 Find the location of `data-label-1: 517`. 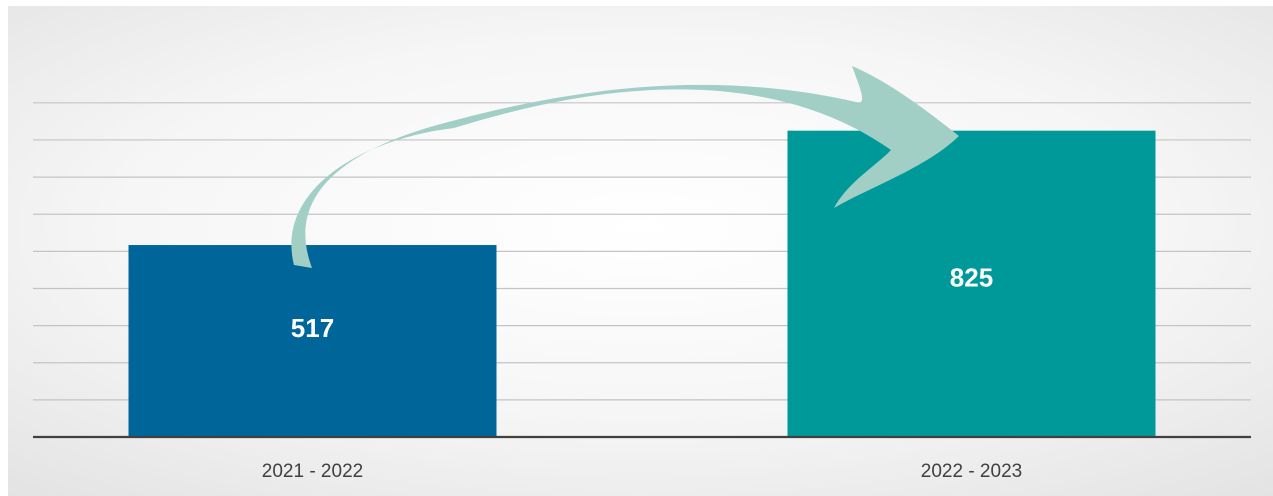

data-label-1: 517 is located at coordinates (312, 328).